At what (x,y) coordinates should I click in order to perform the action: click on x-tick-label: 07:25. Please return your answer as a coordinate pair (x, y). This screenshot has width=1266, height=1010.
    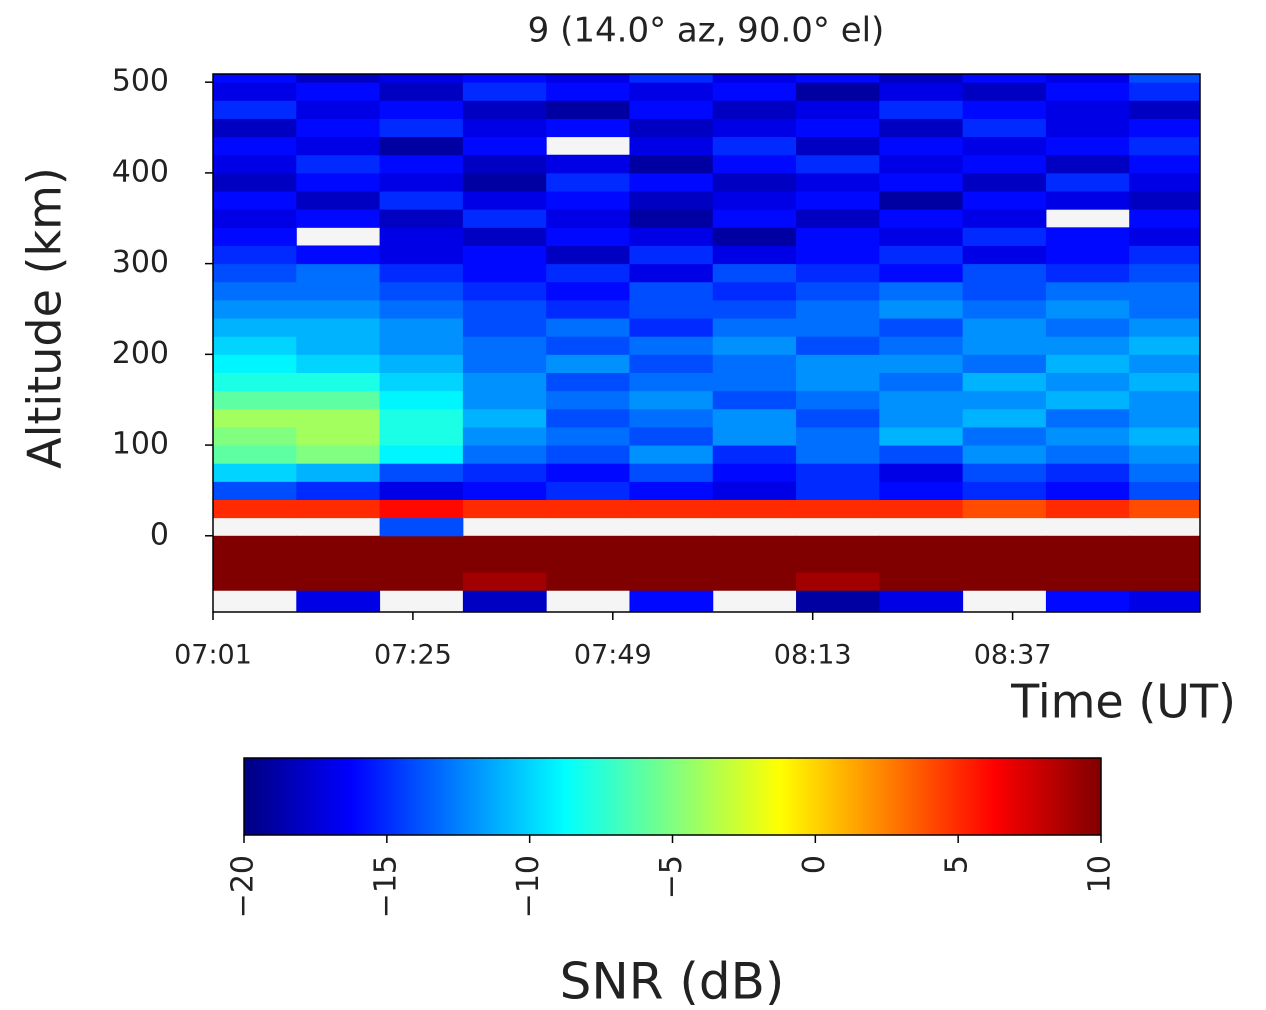
    Looking at the image, I should click on (413, 655).